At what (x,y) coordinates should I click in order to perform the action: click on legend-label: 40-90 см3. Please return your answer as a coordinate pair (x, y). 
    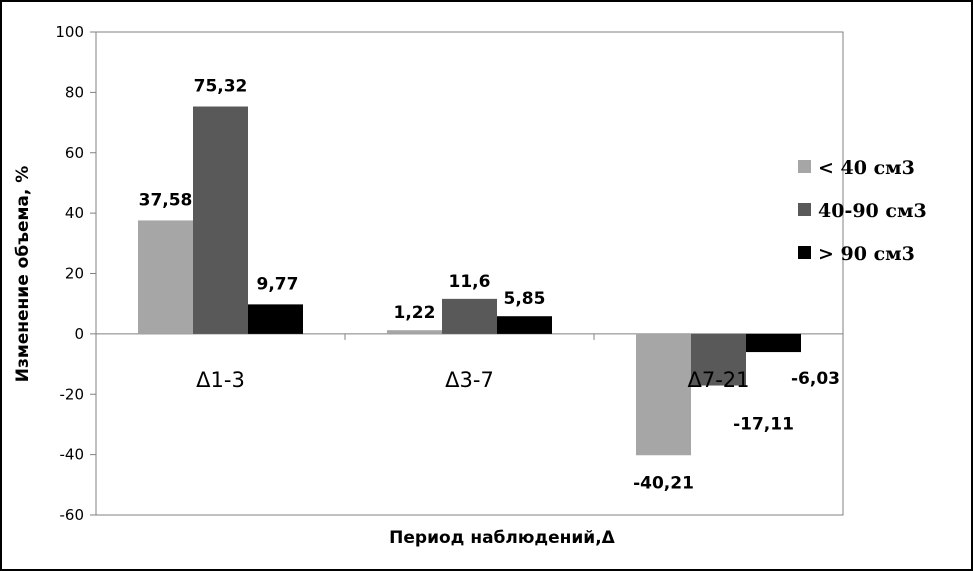
    Looking at the image, I should click on (872, 211).